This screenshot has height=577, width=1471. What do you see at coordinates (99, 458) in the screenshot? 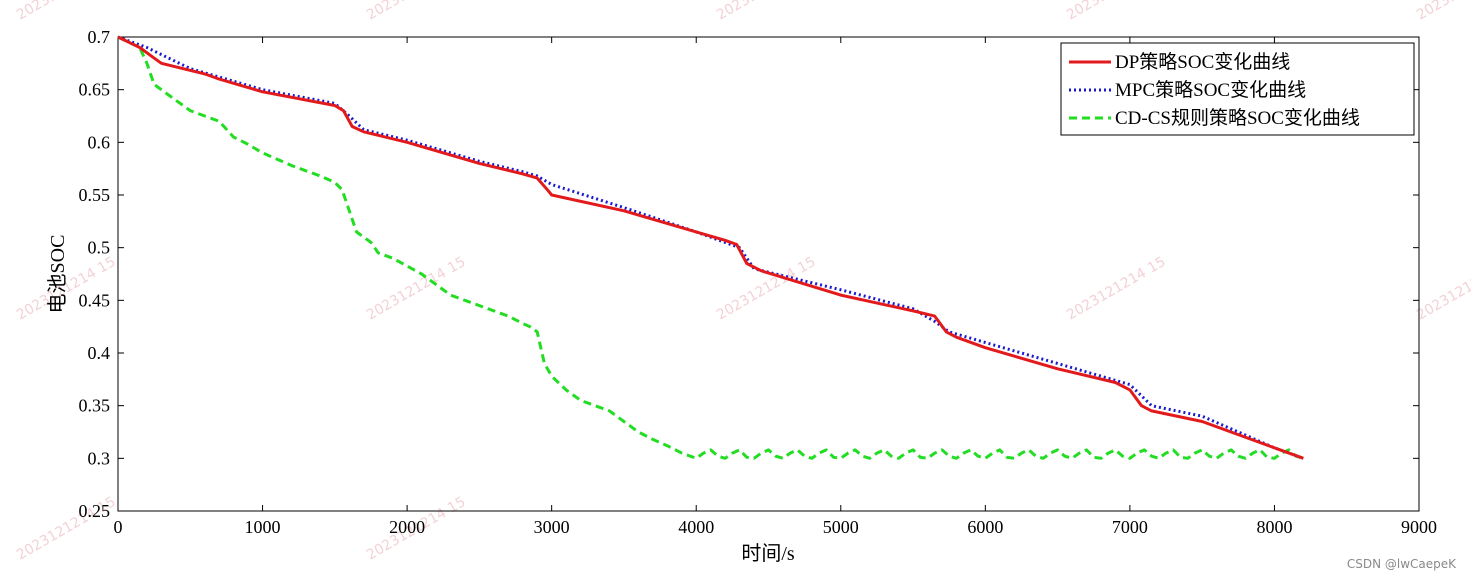
I see `y-tick-label: 0.3` at bounding box center [99, 458].